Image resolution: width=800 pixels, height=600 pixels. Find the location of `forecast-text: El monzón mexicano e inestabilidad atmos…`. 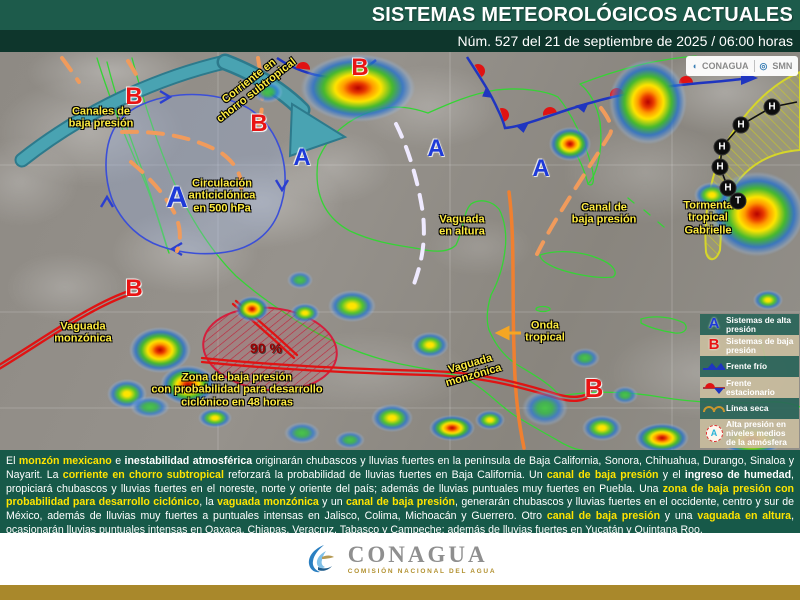

forecast-text: El monzón mexicano e inestabilidad atmos… is located at coordinates (400, 493).